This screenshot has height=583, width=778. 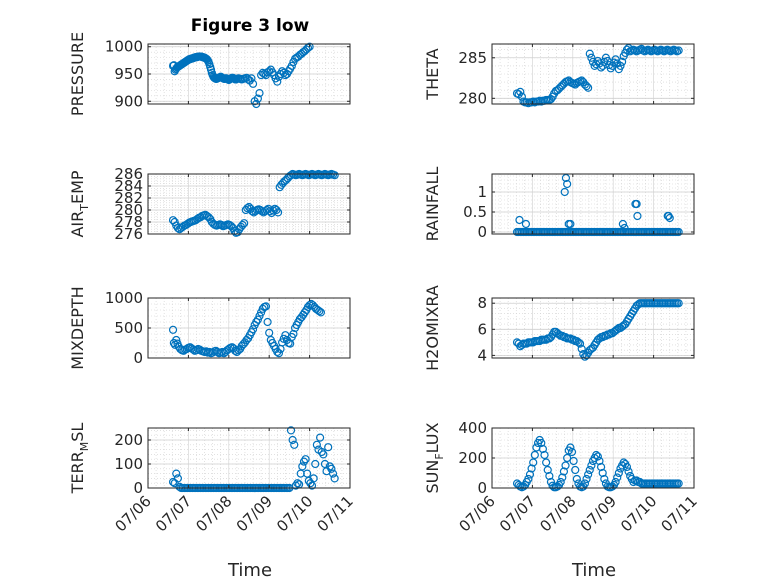 What do you see at coordinates (475, 212) in the screenshot?
I see `y-tick-label: 0.5` at bounding box center [475, 212].